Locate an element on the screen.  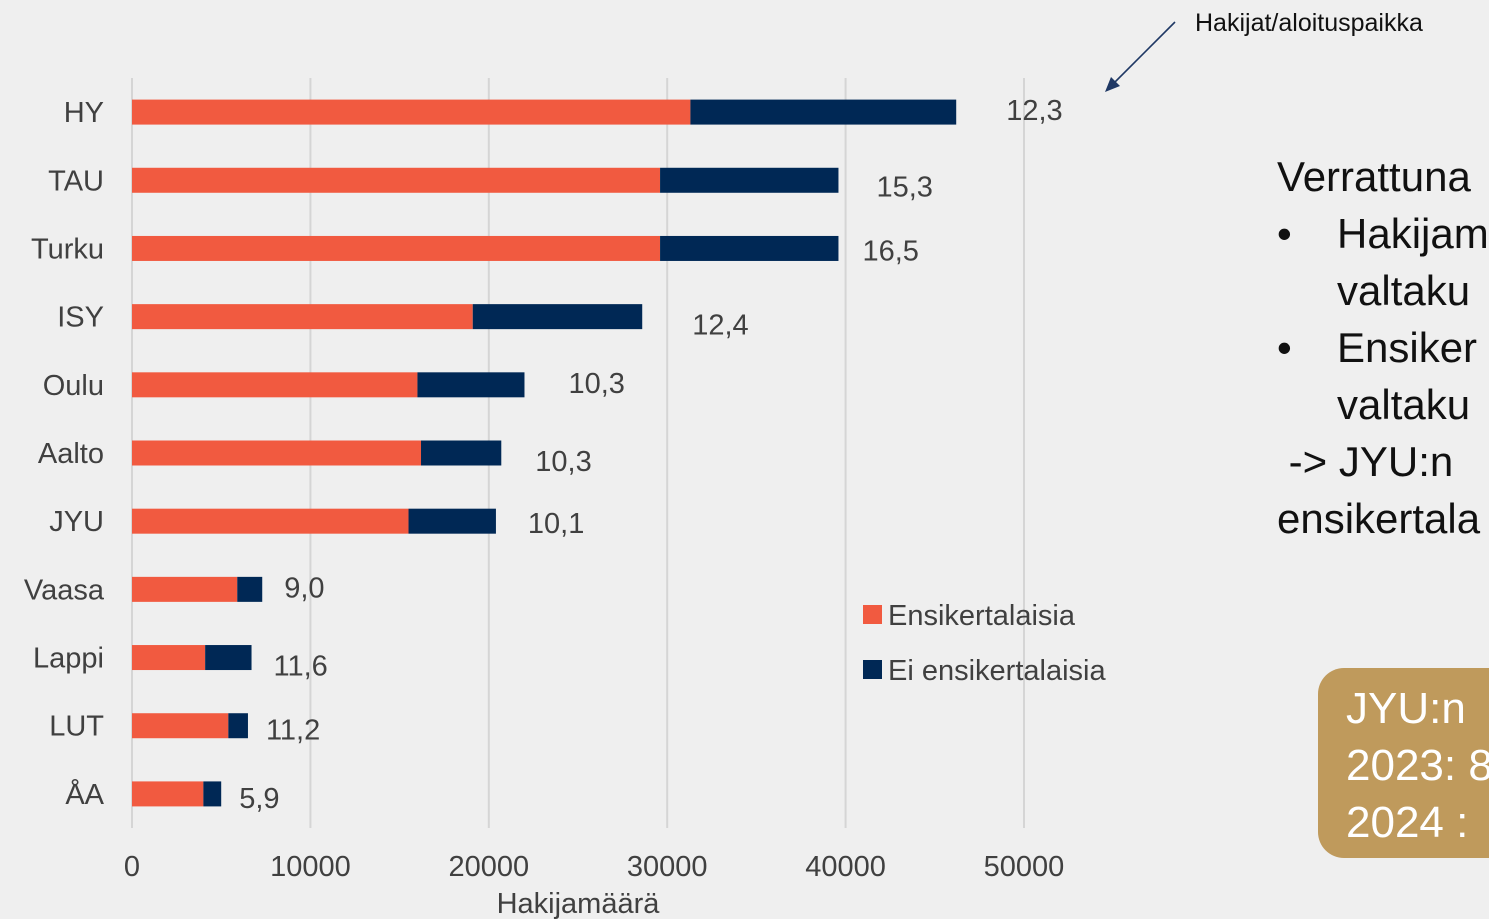
category-labels: HY TAU Turku ISY Oulu Aalto JYU Vaasa Lappi LUT ÅA is located at coordinates (64, 454).